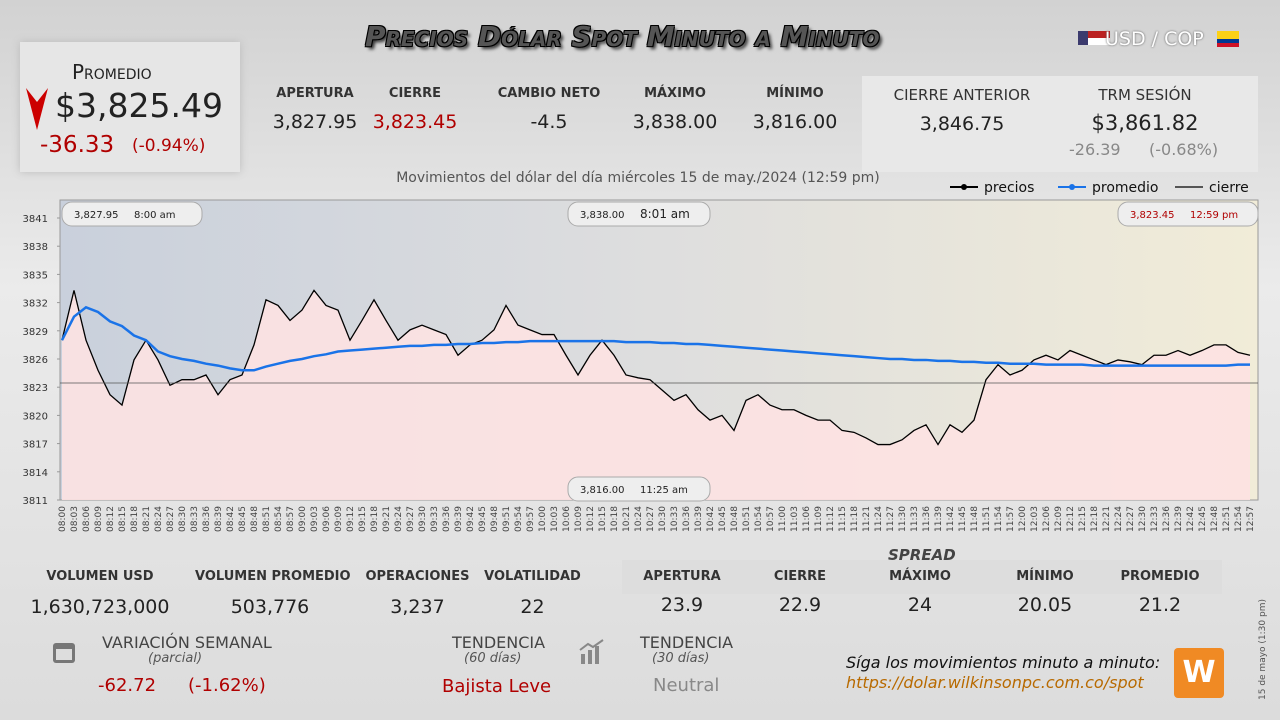 The height and width of the screenshot is (720, 1280). Describe the element at coordinates (1154, 39) in the screenshot. I see `pair: USD / COP` at that location.